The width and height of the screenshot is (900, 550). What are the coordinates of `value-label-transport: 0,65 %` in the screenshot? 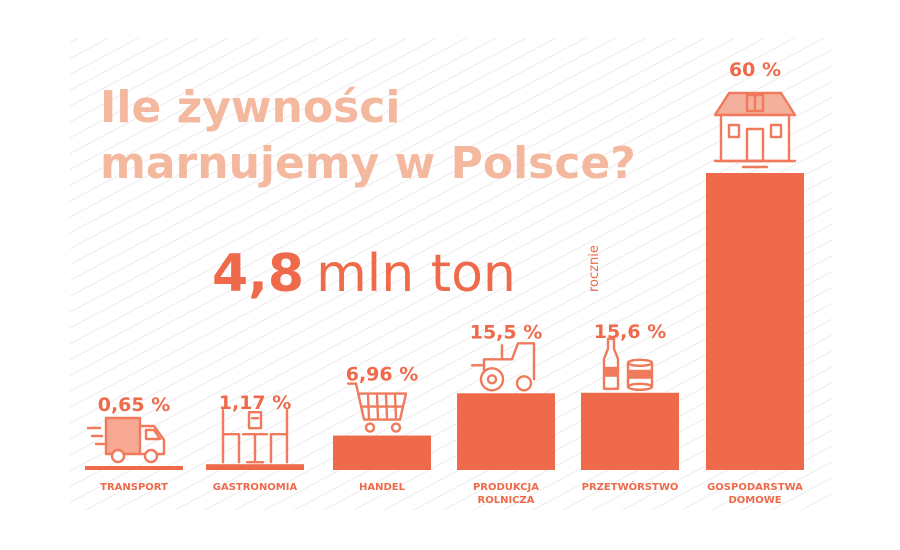 It's located at (134, 405).